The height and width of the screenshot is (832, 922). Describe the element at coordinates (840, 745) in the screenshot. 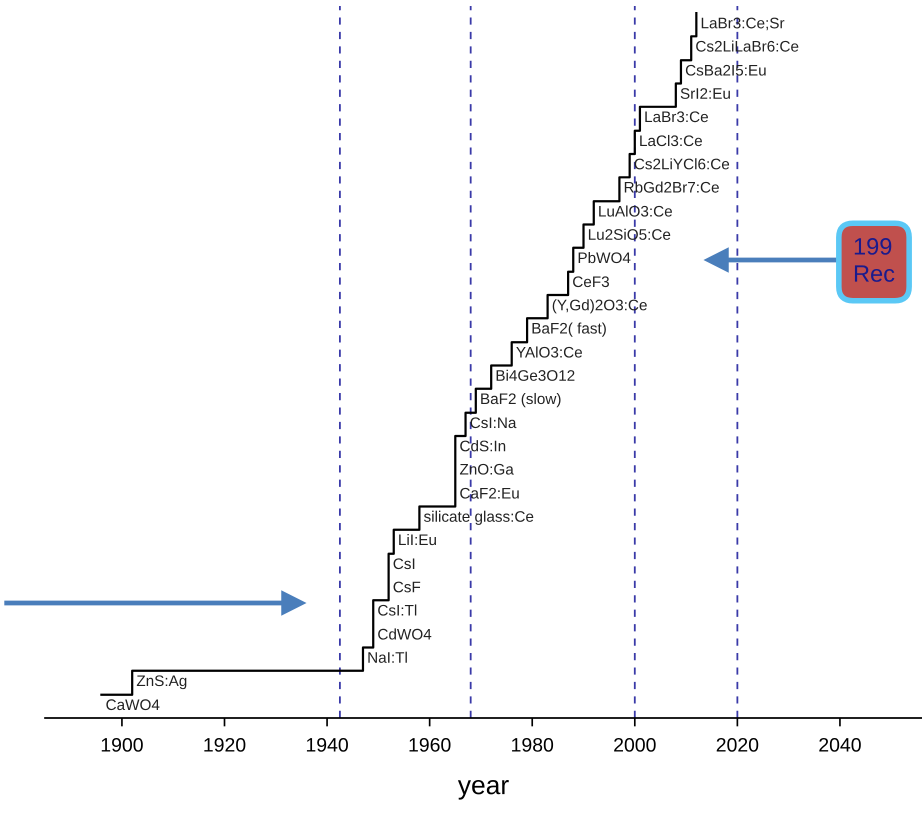

I see `x-tick-label: 2040` at that location.